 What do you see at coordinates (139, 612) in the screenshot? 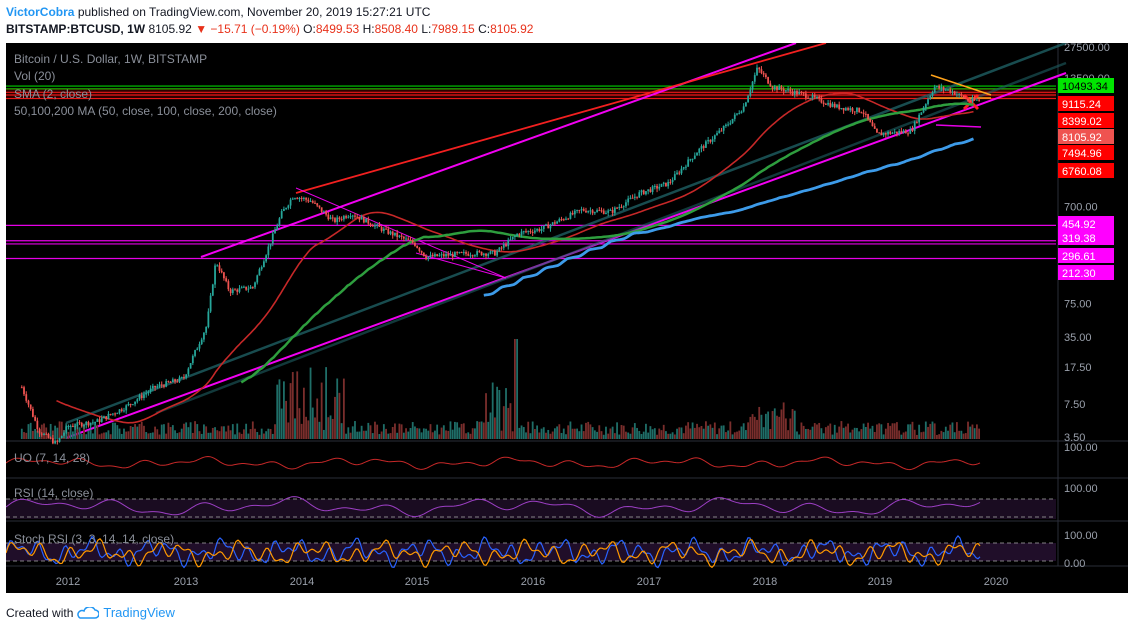
I see `tradingview-brand-link: TradingView` at bounding box center [139, 612].